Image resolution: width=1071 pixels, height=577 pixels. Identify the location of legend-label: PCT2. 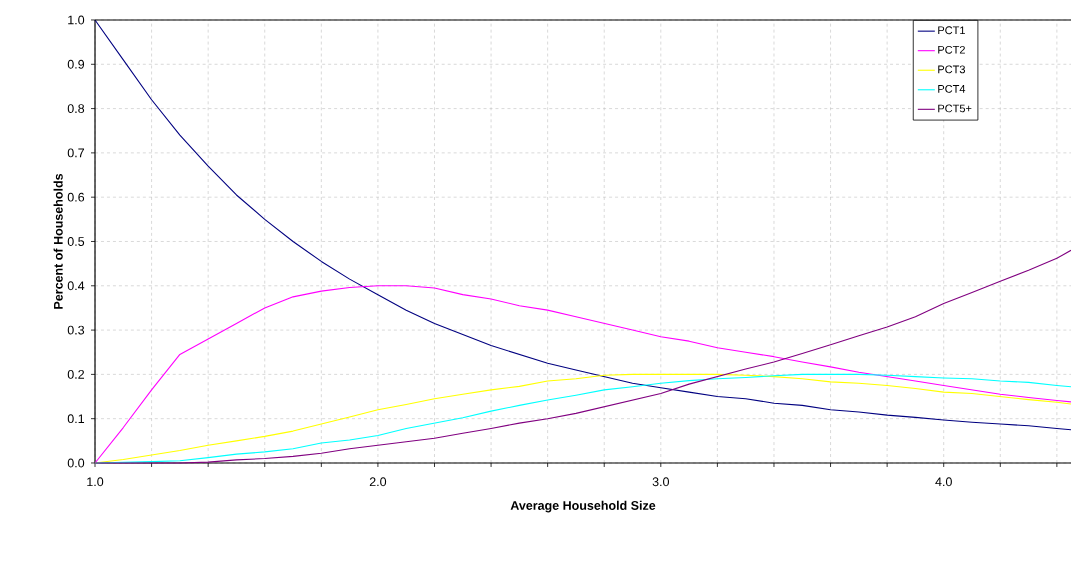
(951, 49).